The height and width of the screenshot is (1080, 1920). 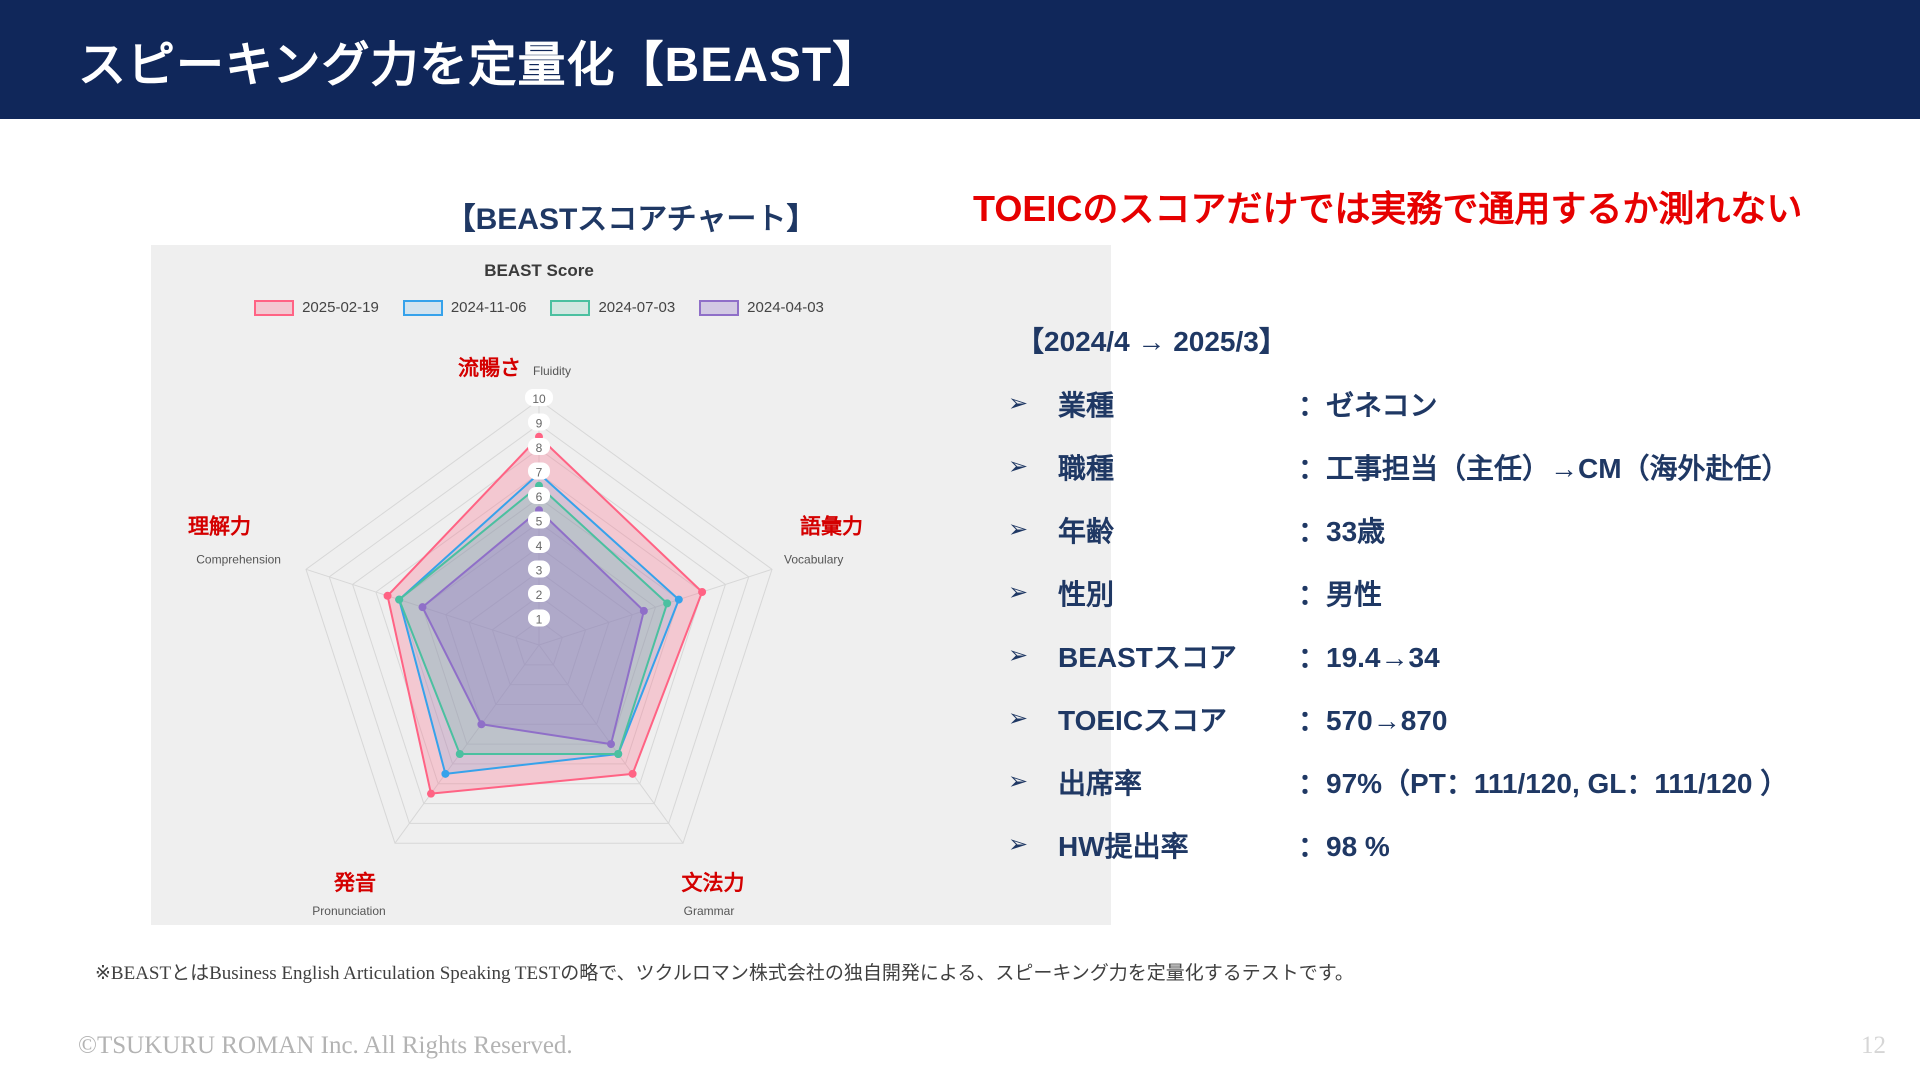 What do you see at coordinates (1344, 846) in the screenshot?
I see `bullet-value: ：98 %` at bounding box center [1344, 846].